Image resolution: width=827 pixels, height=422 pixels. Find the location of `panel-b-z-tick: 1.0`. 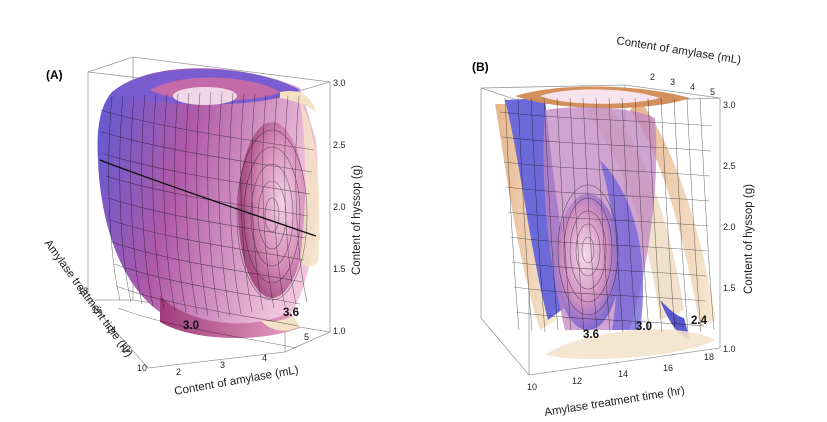

panel-b-z-tick: 1.0 is located at coordinates (729, 349).